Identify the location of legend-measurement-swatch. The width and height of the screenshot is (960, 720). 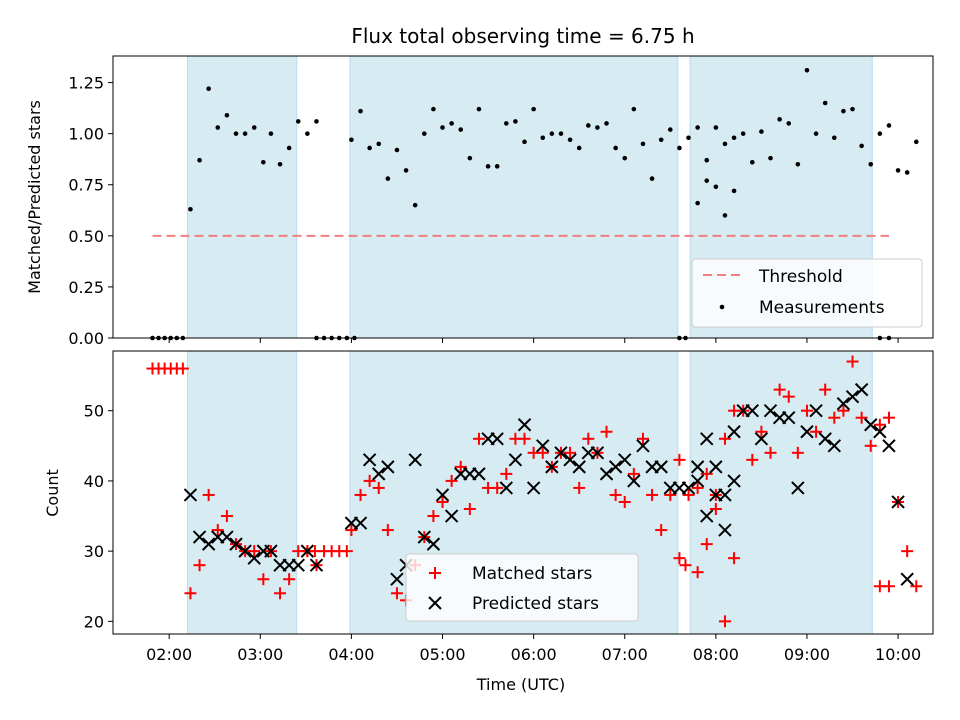
(722, 307).